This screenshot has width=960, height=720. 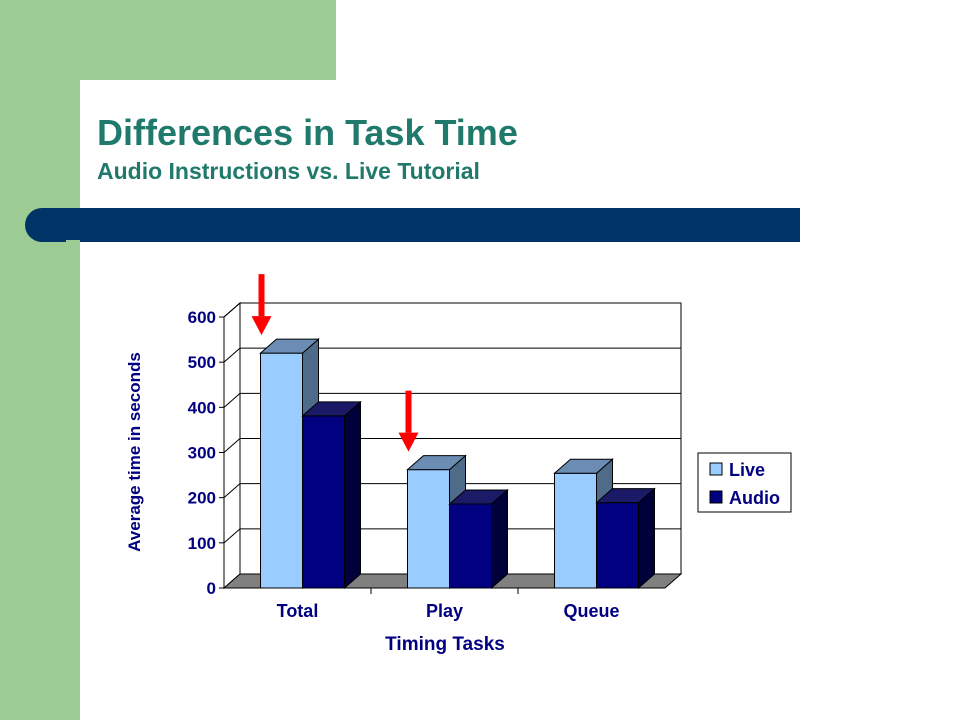 I want to click on y-tick-label: 300, so click(x=202, y=453).